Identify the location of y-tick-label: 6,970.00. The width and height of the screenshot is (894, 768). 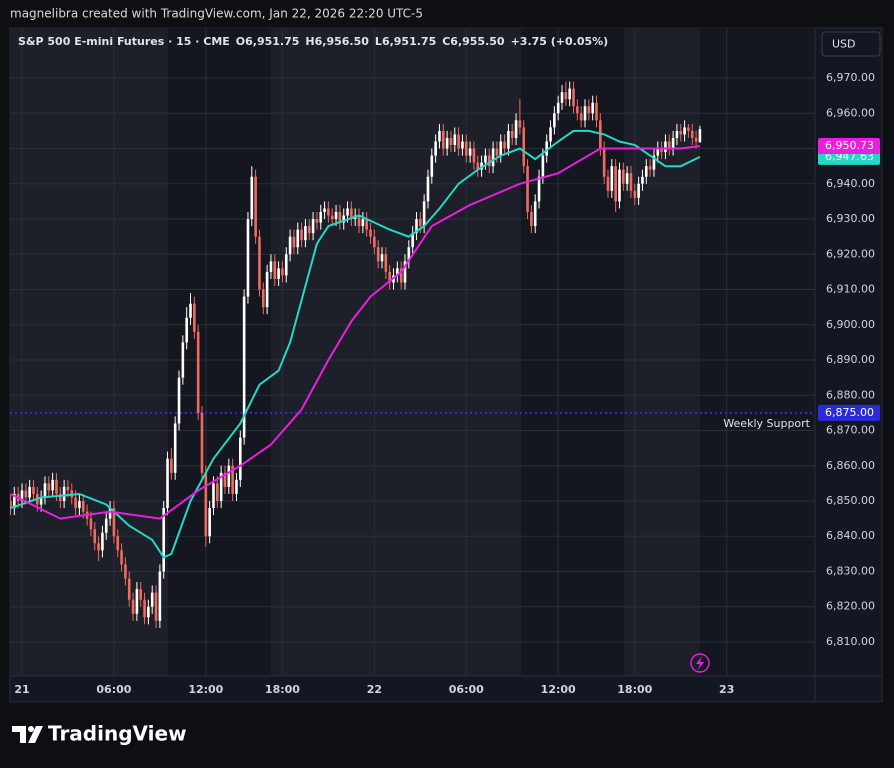
(850, 77).